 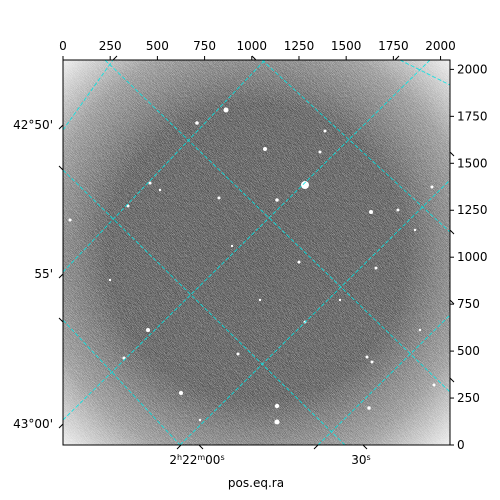 I want to click on y-tick-label: 0, so click(x=461, y=445).